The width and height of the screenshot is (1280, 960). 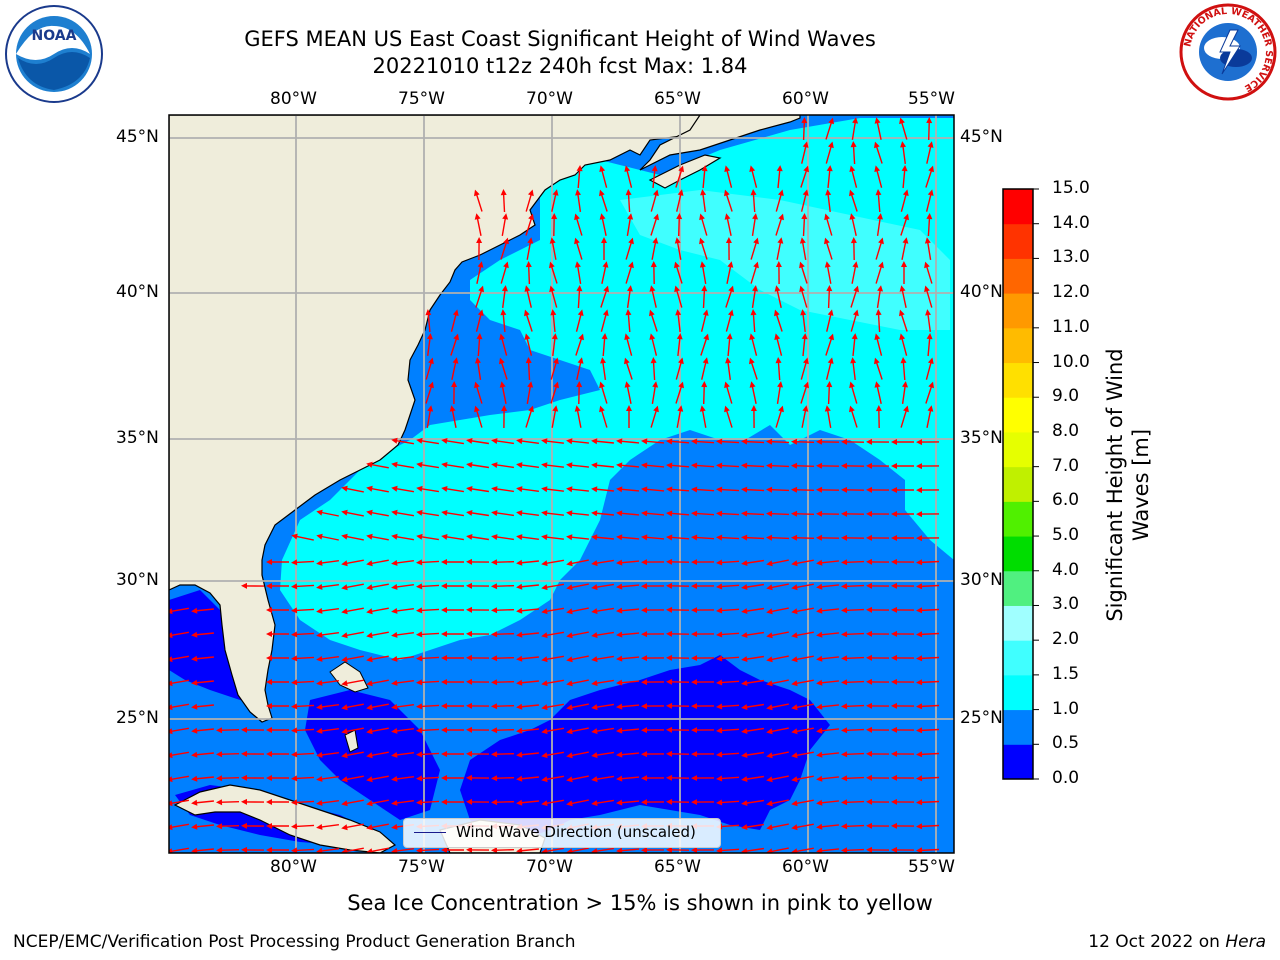 What do you see at coordinates (370, 590) in the screenshot?
I see `wave-height-region-1-1p5-south` at bounding box center [370, 590].